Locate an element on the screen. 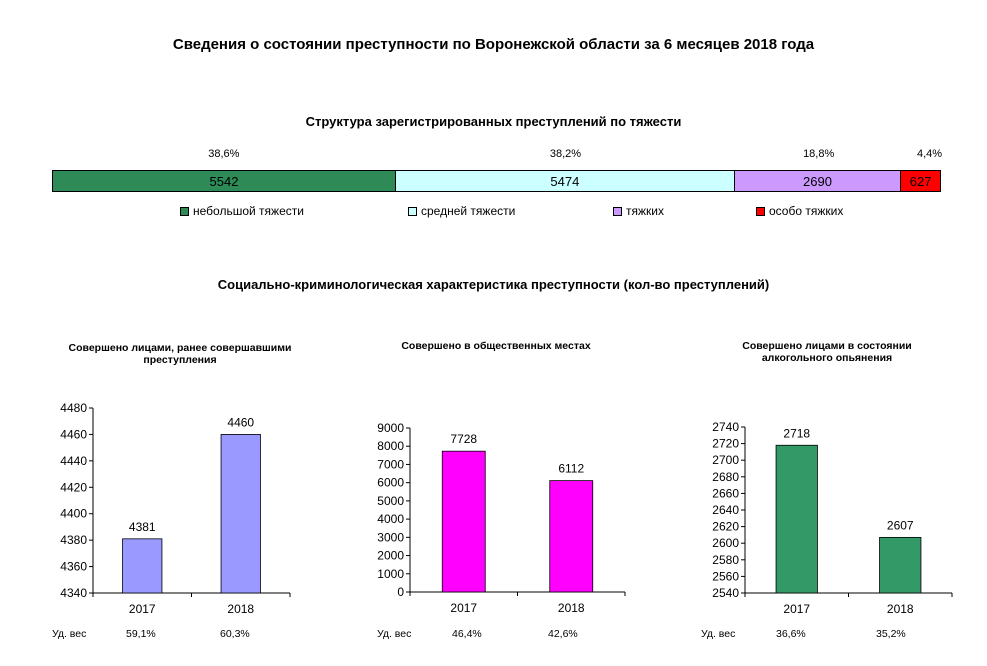 The image size is (987, 666). severity-stacked-bar: 5542 5474 2690 627 is located at coordinates (496, 181).